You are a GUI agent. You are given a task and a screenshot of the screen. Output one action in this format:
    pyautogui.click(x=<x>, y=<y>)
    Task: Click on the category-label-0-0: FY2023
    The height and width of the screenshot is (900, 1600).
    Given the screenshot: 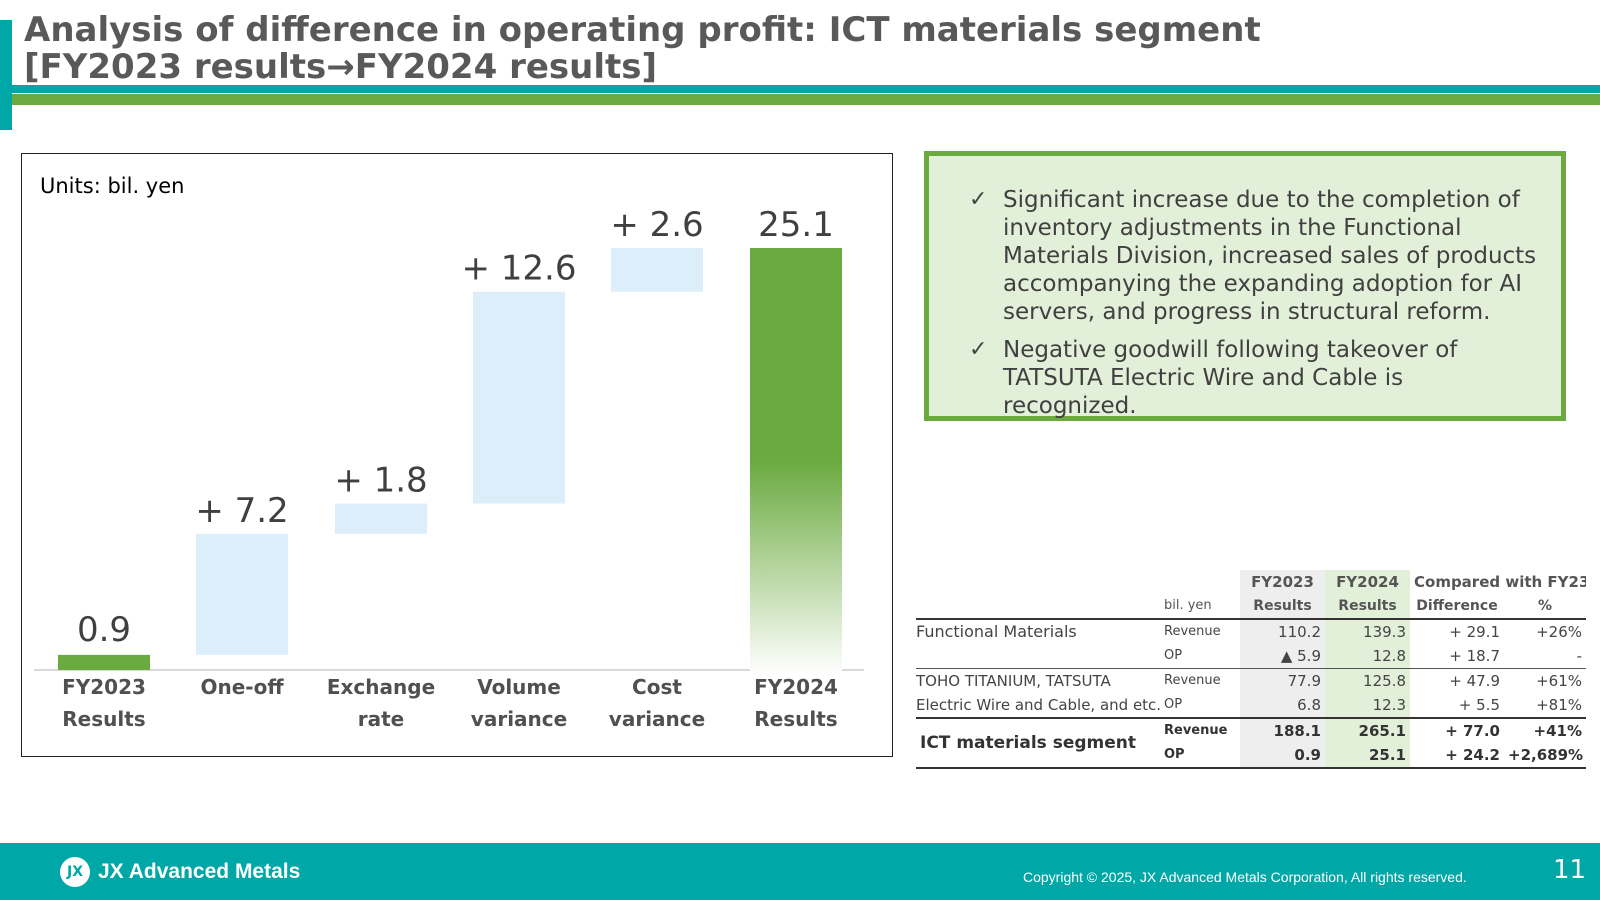 What is the action you would take?
    pyautogui.click(x=104, y=687)
    